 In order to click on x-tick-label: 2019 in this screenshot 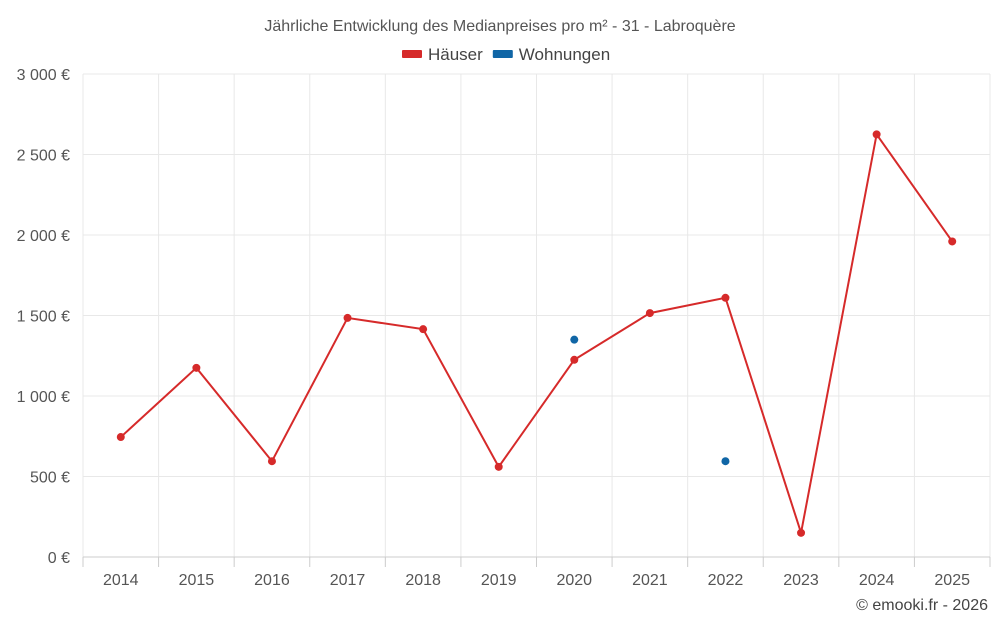, I will do `click(499, 580)`.